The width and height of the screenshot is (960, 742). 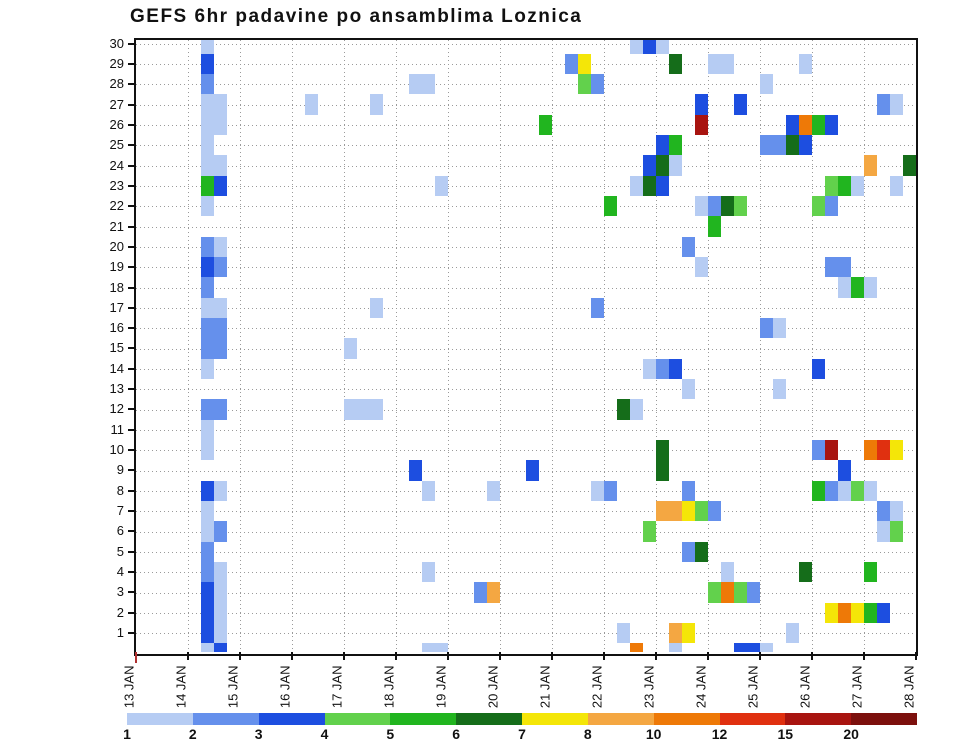 I want to click on colorbar-legend, so click(x=522, y=719).